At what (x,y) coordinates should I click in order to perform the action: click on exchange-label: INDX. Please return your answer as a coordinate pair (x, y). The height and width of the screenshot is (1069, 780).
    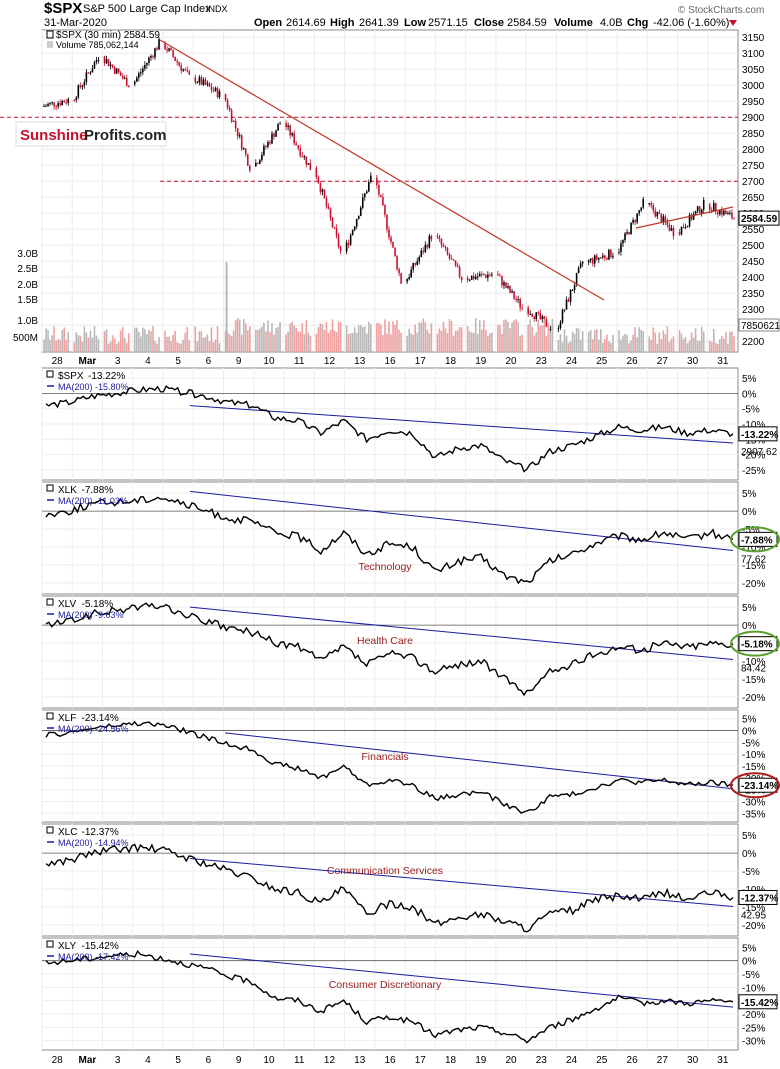
    Looking at the image, I should click on (217, 9).